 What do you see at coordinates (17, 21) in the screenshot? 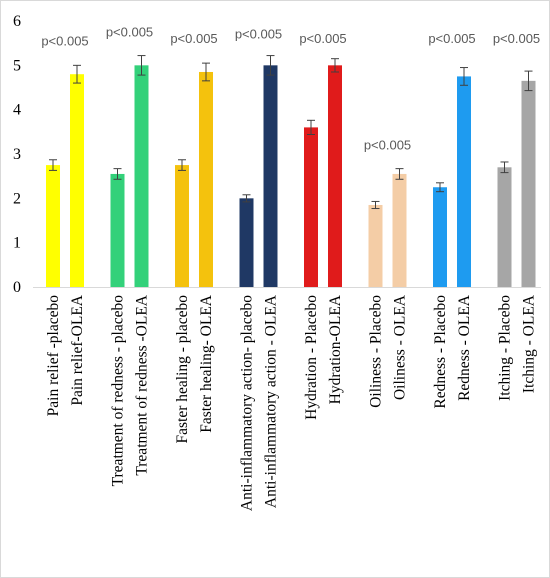
I see `y-tick-label: 6` at bounding box center [17, 21].